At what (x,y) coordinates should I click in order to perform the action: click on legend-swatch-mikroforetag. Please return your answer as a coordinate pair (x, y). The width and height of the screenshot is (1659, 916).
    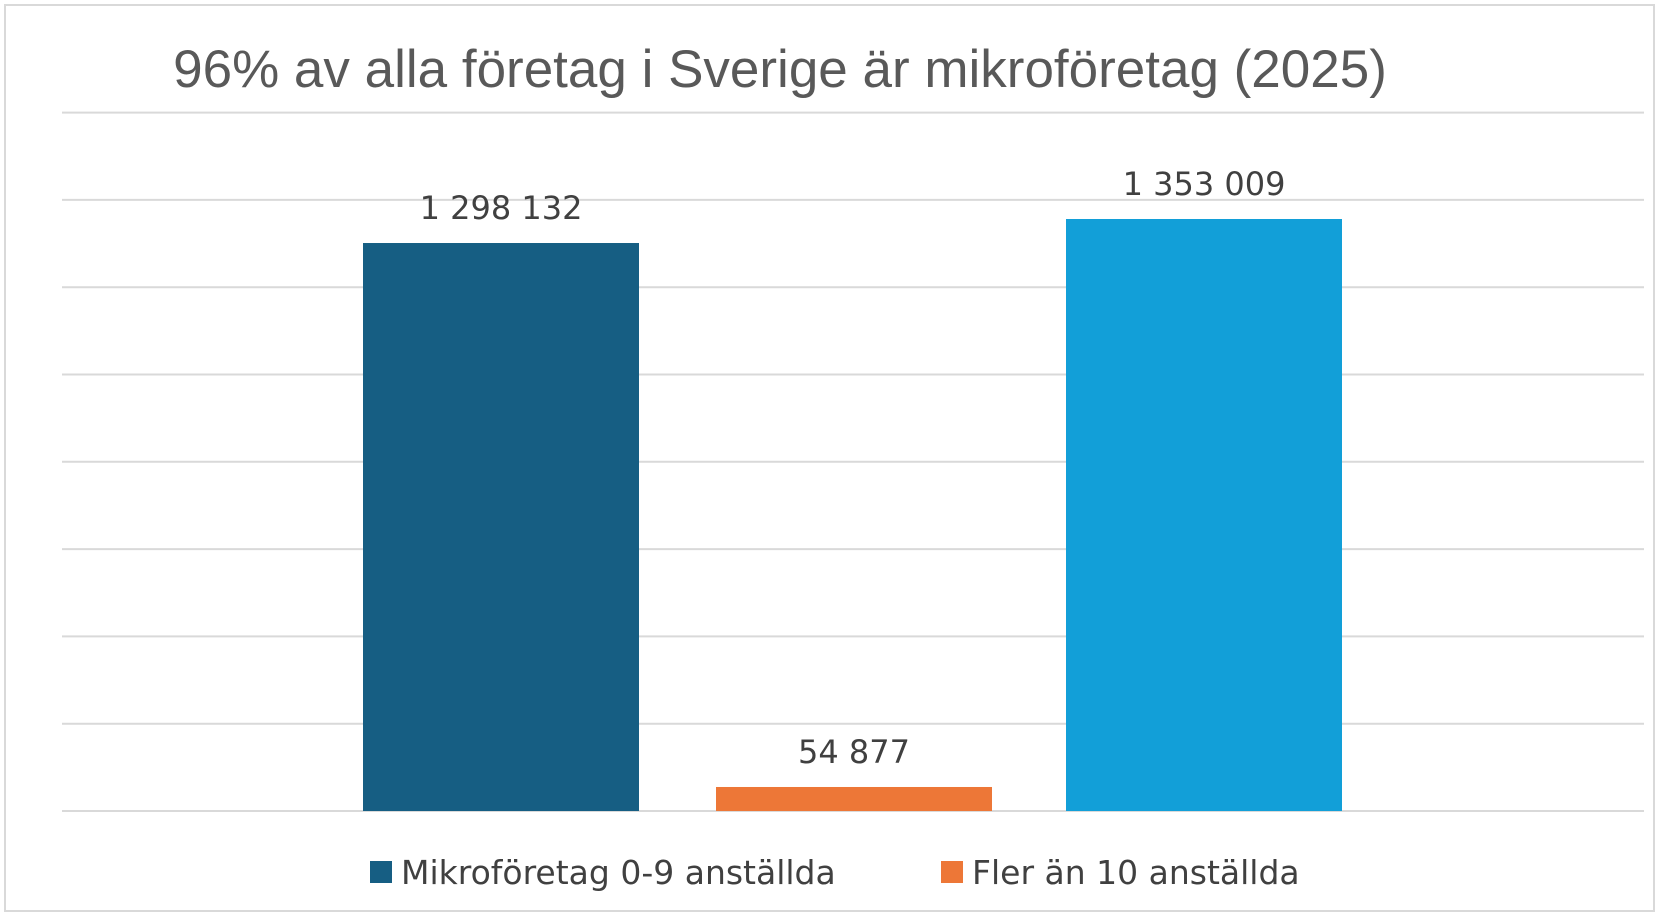
    Looking at the image, I should click on (381, 872).